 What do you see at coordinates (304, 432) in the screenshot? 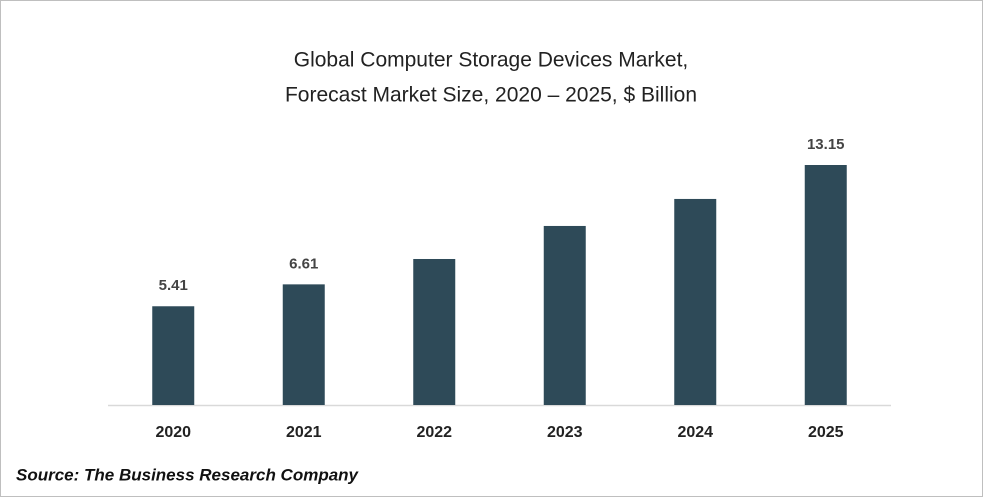
I see `x-tick-label: 2021` at bounding box center [304, 432].